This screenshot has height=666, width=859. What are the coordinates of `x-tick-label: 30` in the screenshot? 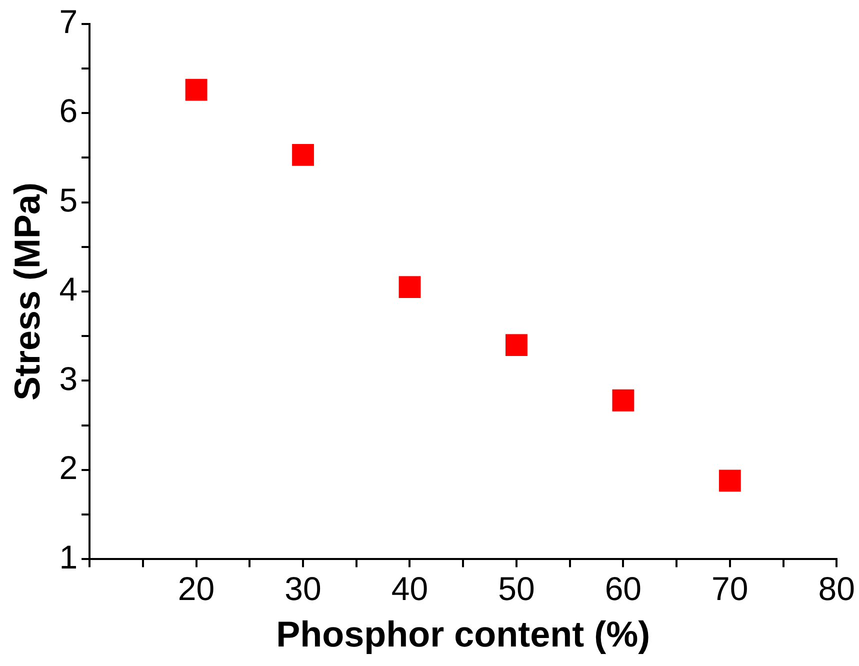 It's located at (303, 589).